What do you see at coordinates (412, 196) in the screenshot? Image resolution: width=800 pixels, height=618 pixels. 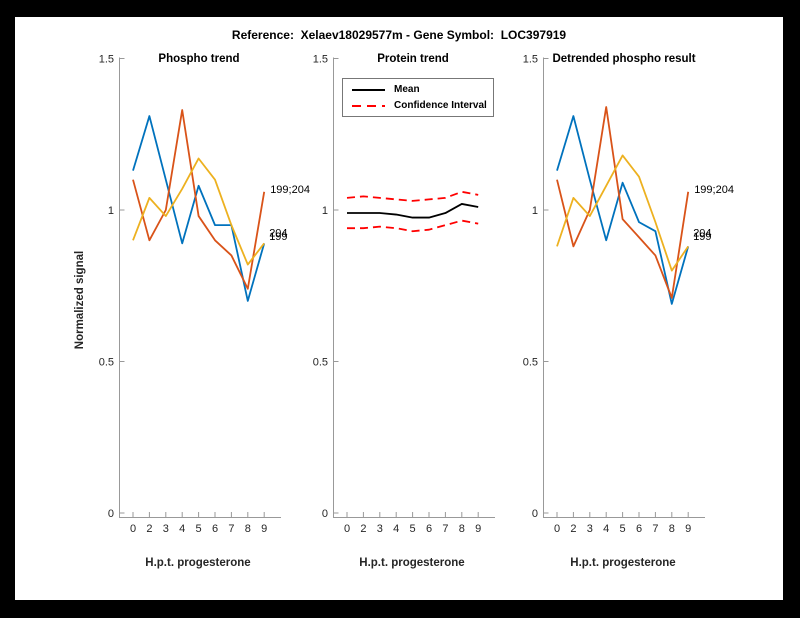 I see `series-confidence-upper` at bounding box center [412, 196].